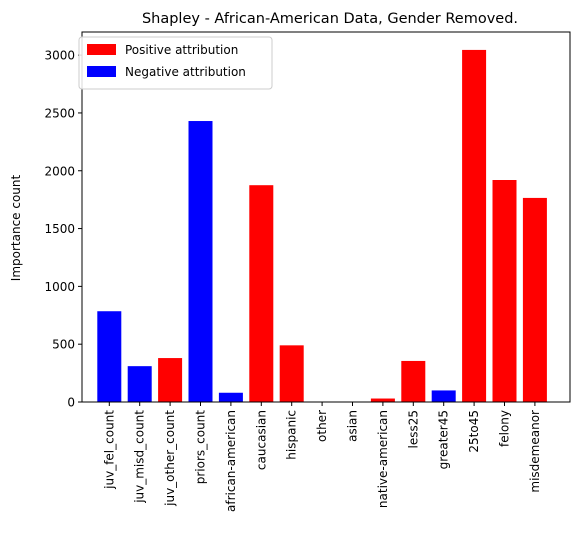  Describe the element at coordinates (59, 287) in the screenshot. I see `y-tick-label: 1000` at that location.